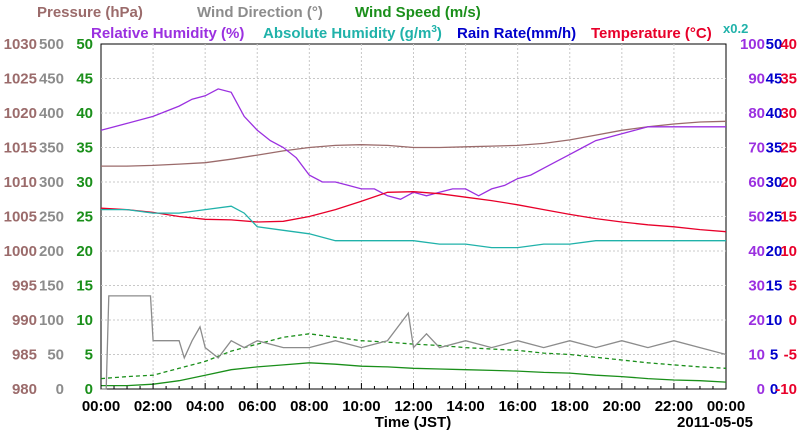 The width and height of the screenshot is (800, 434). What do you see at coordinates (84, 217) in the screenshot?
I see `wind_speed-tick-label: 25` at bounding box center [84, 217].